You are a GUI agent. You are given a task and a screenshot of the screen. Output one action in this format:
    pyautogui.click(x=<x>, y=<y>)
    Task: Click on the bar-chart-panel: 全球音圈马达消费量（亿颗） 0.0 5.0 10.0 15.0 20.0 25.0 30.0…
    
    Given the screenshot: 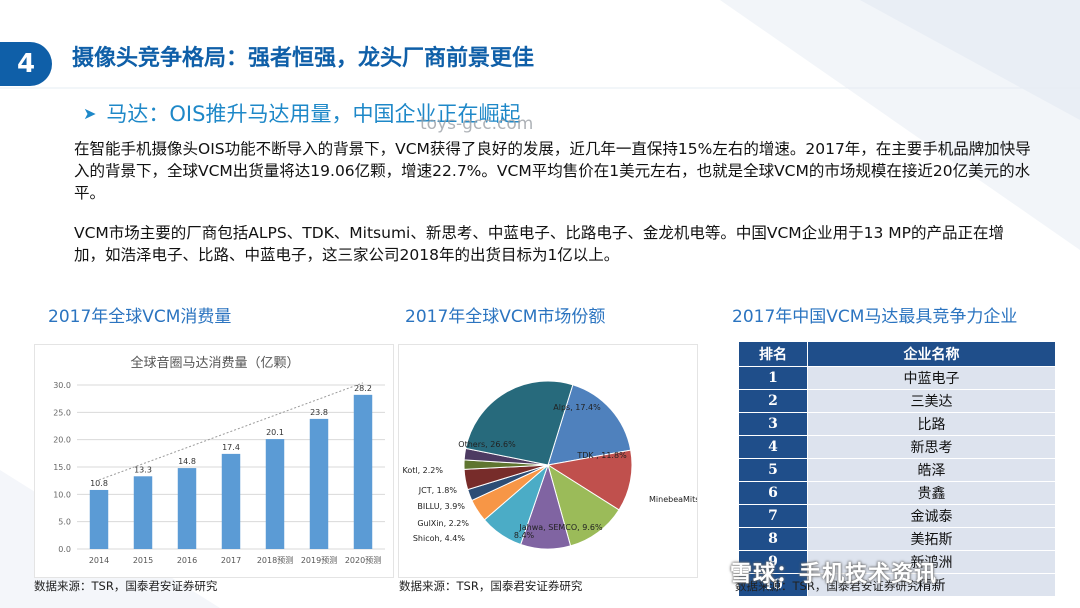 What is the action you would take?
    pyautogui.click(x=214, y=461)
    